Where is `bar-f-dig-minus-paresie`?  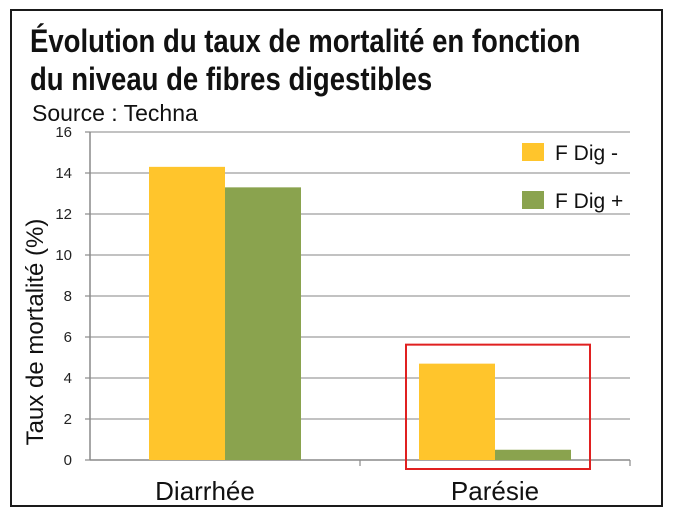
bar-f-dig-minus-paresie is located at coordinates (457, 411).